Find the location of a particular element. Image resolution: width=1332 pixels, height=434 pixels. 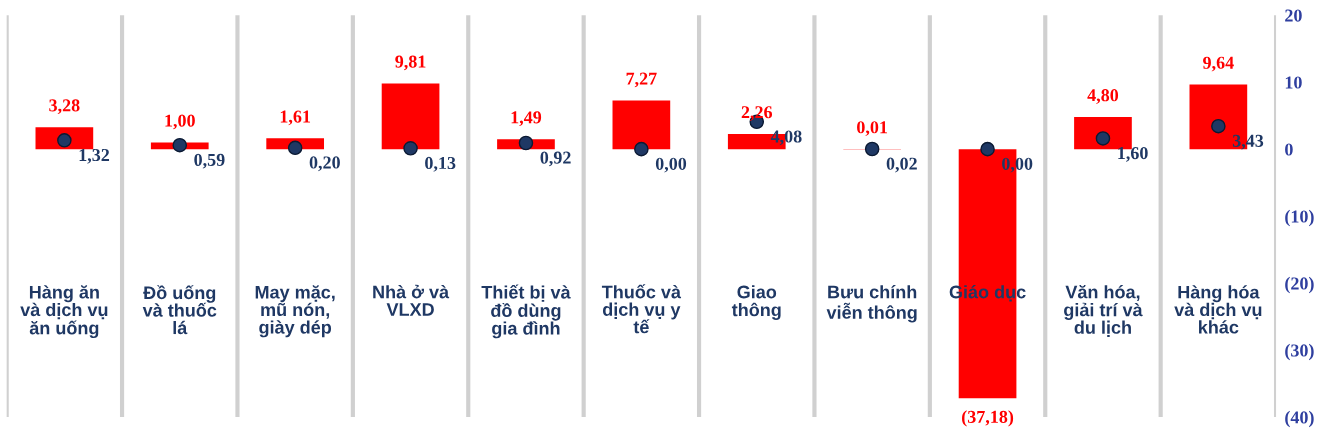

x-tick-label: Hàng hóa và dịch vụ khác is located at coordinates (1218, 309).